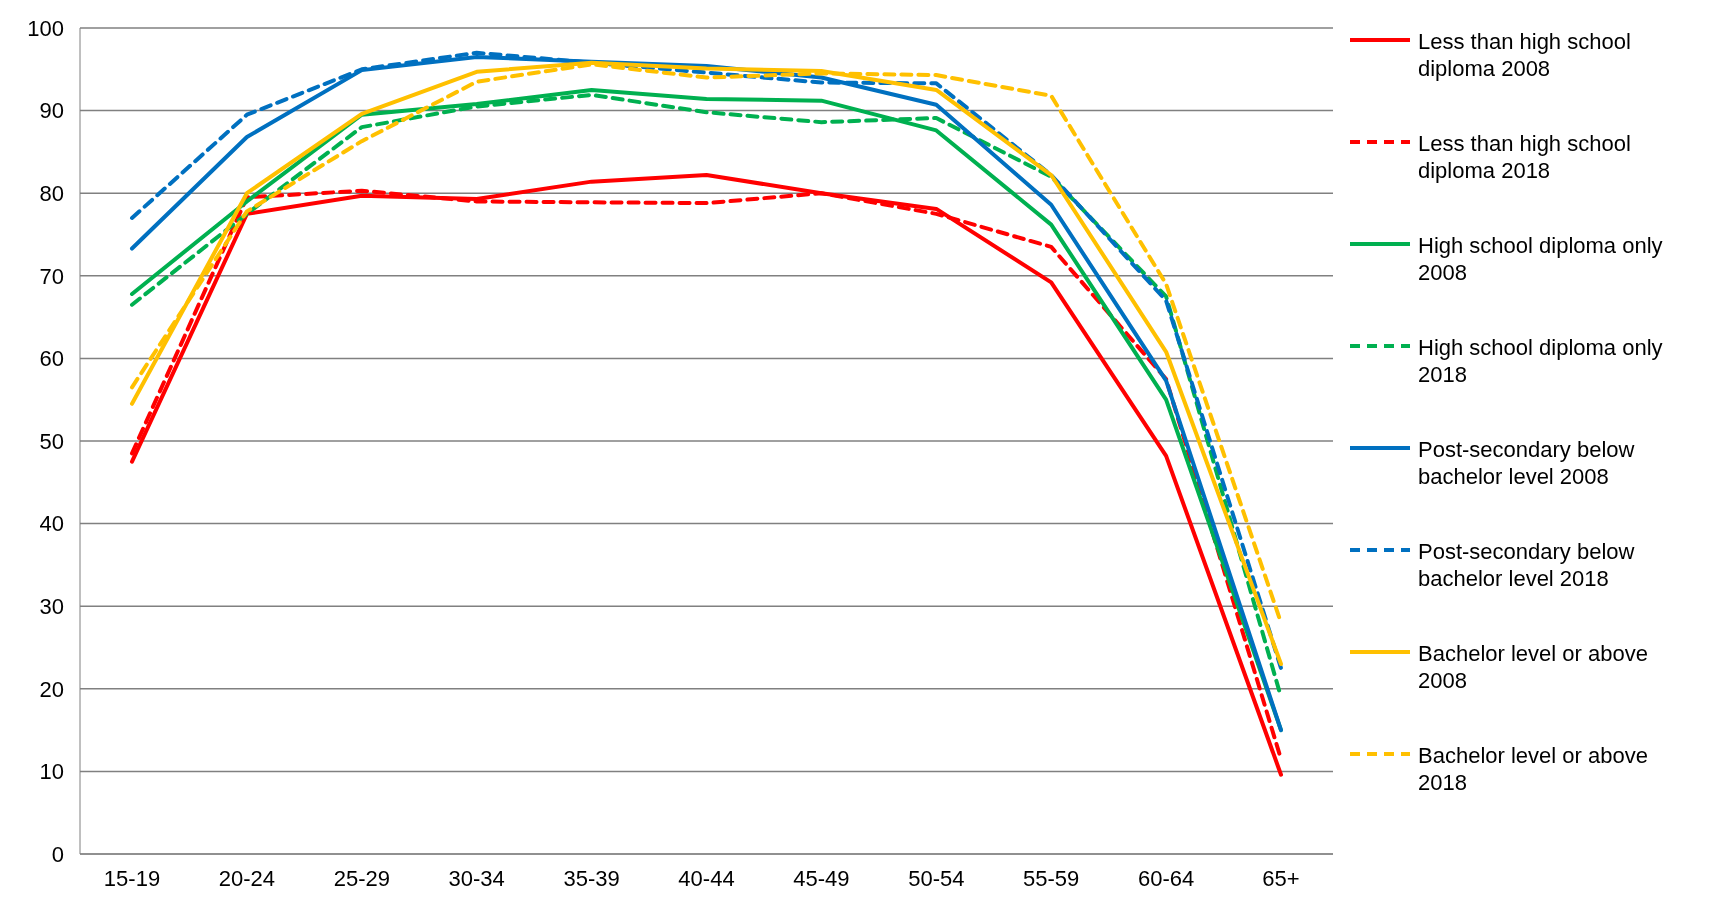  Describe the element at coordinates (1533, 769) in the screenshot. I see `legend-label: Bachelor level or above 2018` at that location.